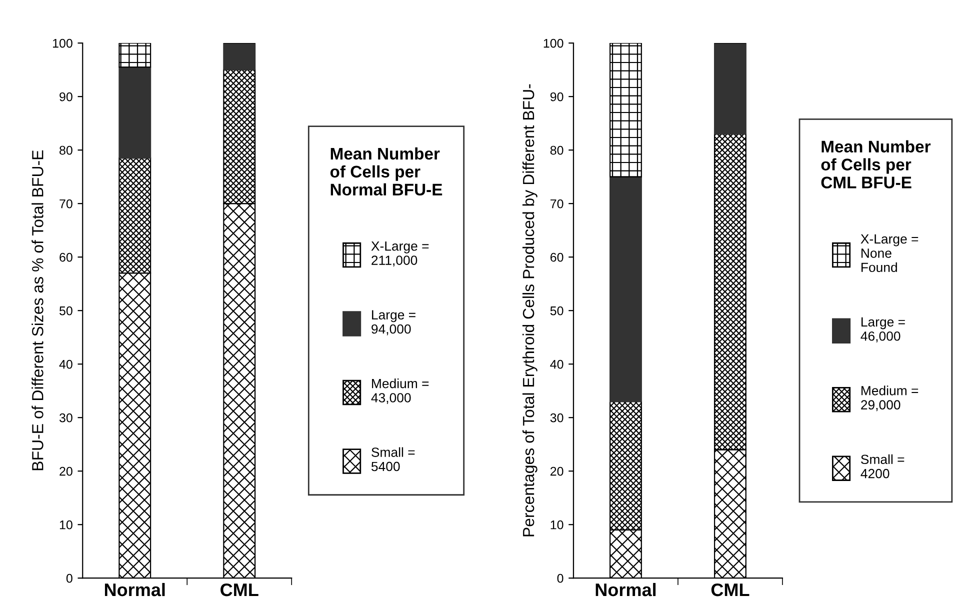 The height and width of the screenshot is (615, 972). Describe the element at coordinates (876, 164) in the screenshot. I see `legend-title: Mean Number of Cells per CML BFU-E` at that location.